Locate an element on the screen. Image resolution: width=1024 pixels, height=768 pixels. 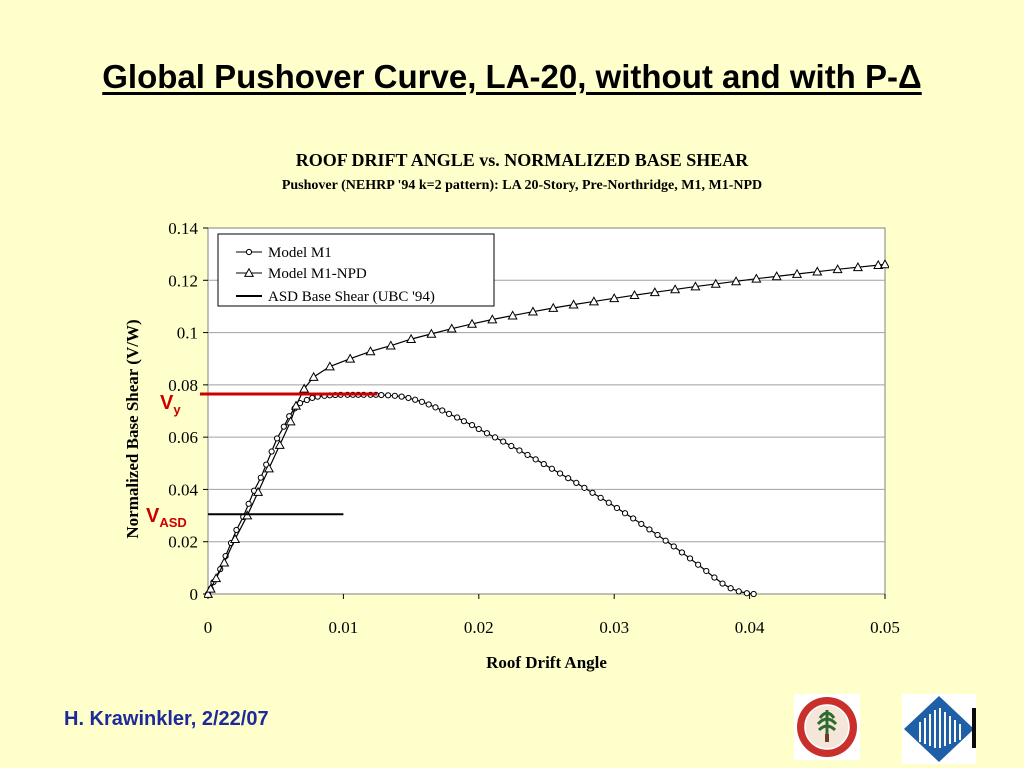
y-tick-label: 0.1 is located at coordinates (187, 333).